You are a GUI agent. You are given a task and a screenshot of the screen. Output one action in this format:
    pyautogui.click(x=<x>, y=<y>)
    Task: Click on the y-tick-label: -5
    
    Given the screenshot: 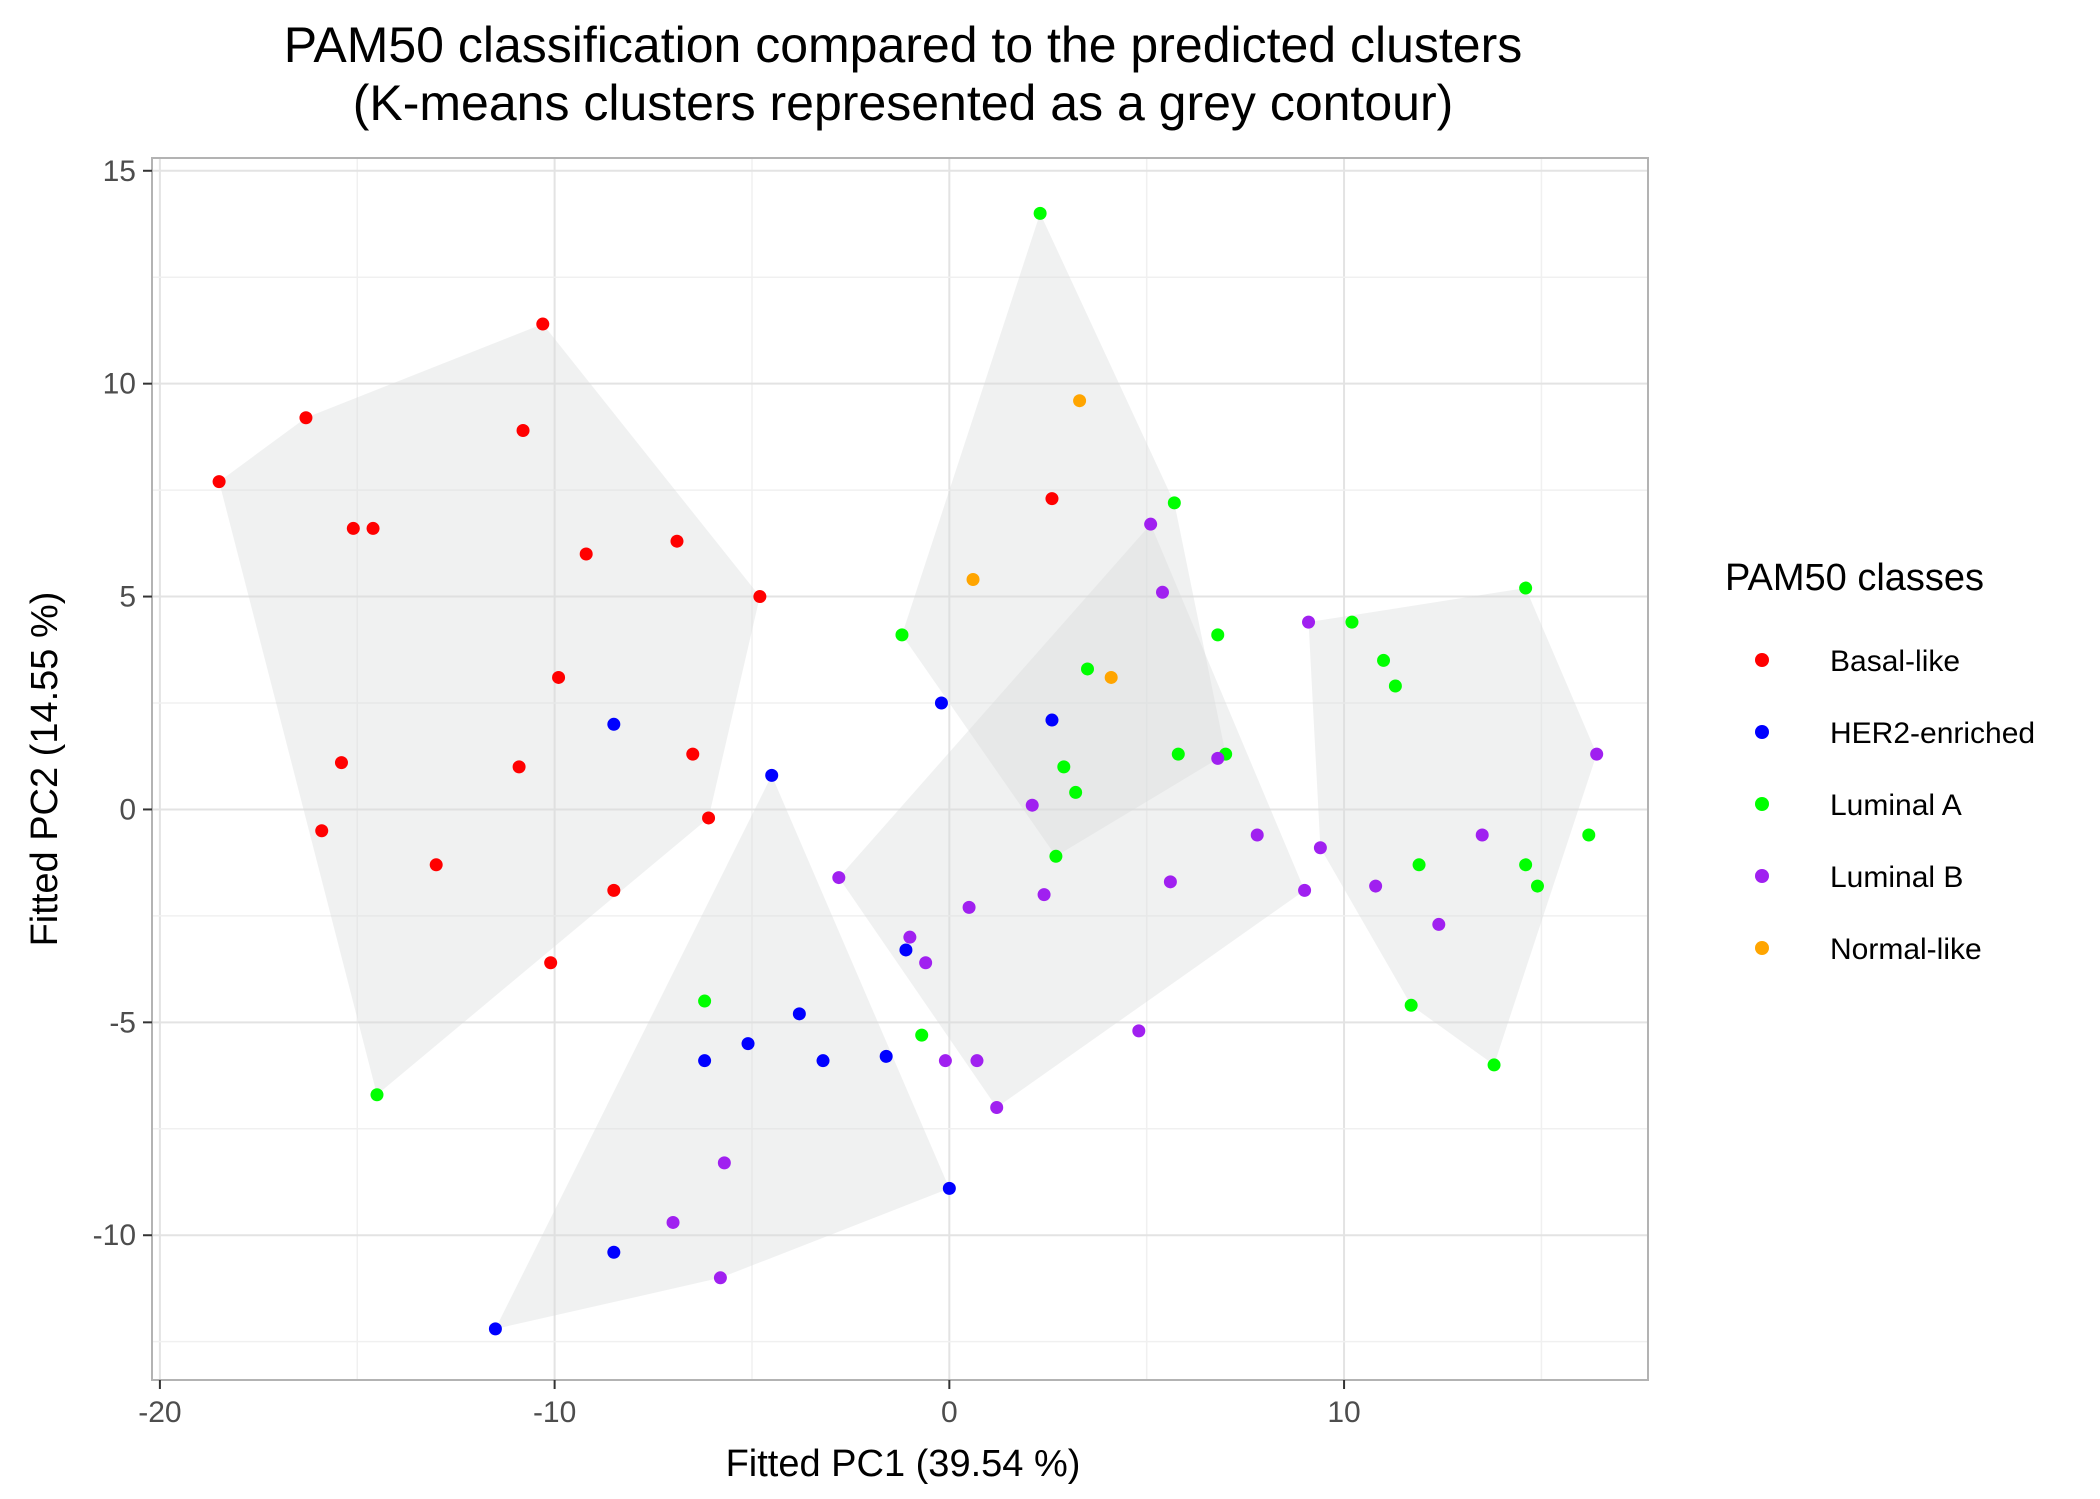 What is the action you would take?
    pyautogui.click(x=122, y=1022)
    